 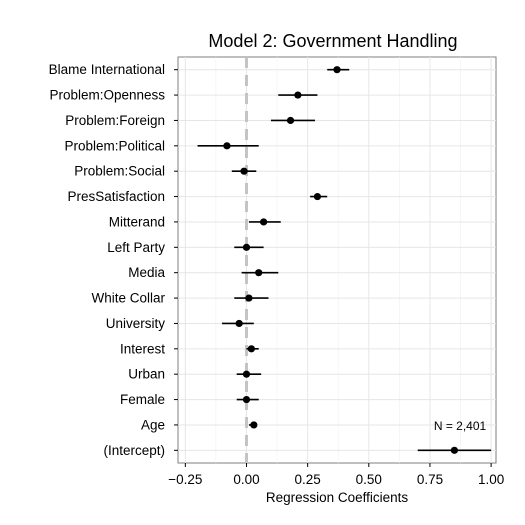 I want to click on term-label: Problem:Social, so click(x=119, y=171).